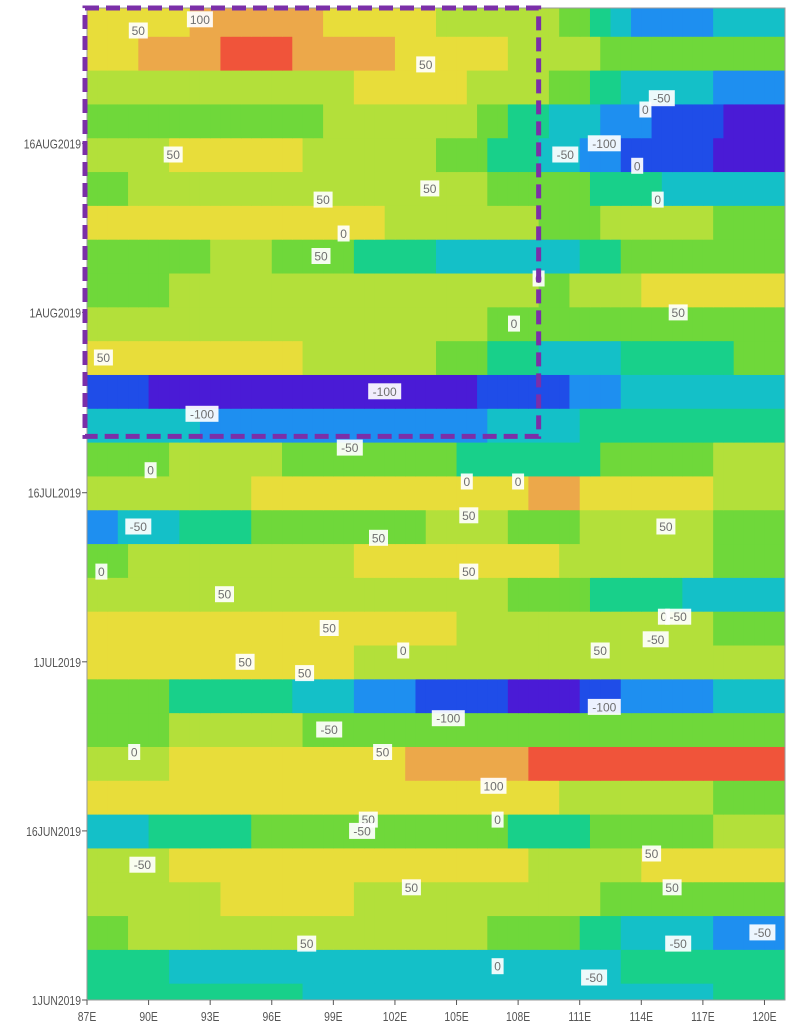 This screenshot has height=1033, width=798. What do you see at coordinates (645, 110) in the screenshot?
I see `contour-label: 0` at bounding box center [645, 110].